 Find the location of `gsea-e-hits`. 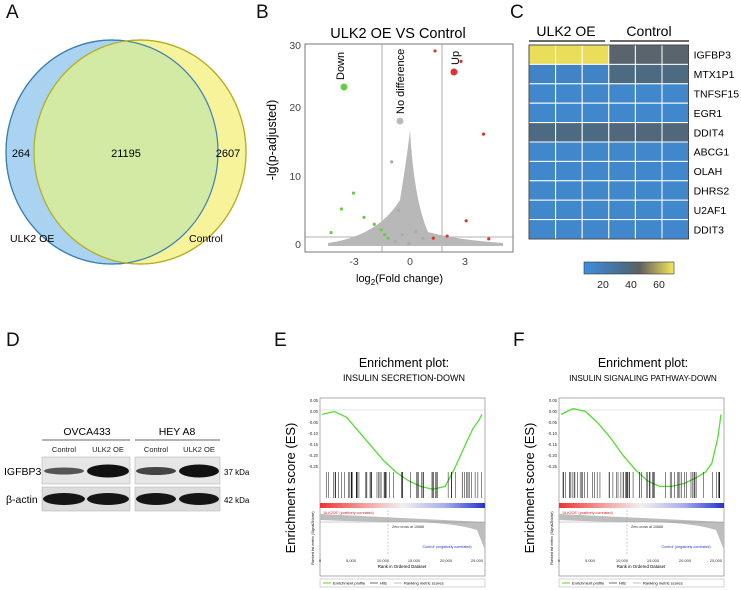

gsea-e-hits is located at coordinates (404, 485).